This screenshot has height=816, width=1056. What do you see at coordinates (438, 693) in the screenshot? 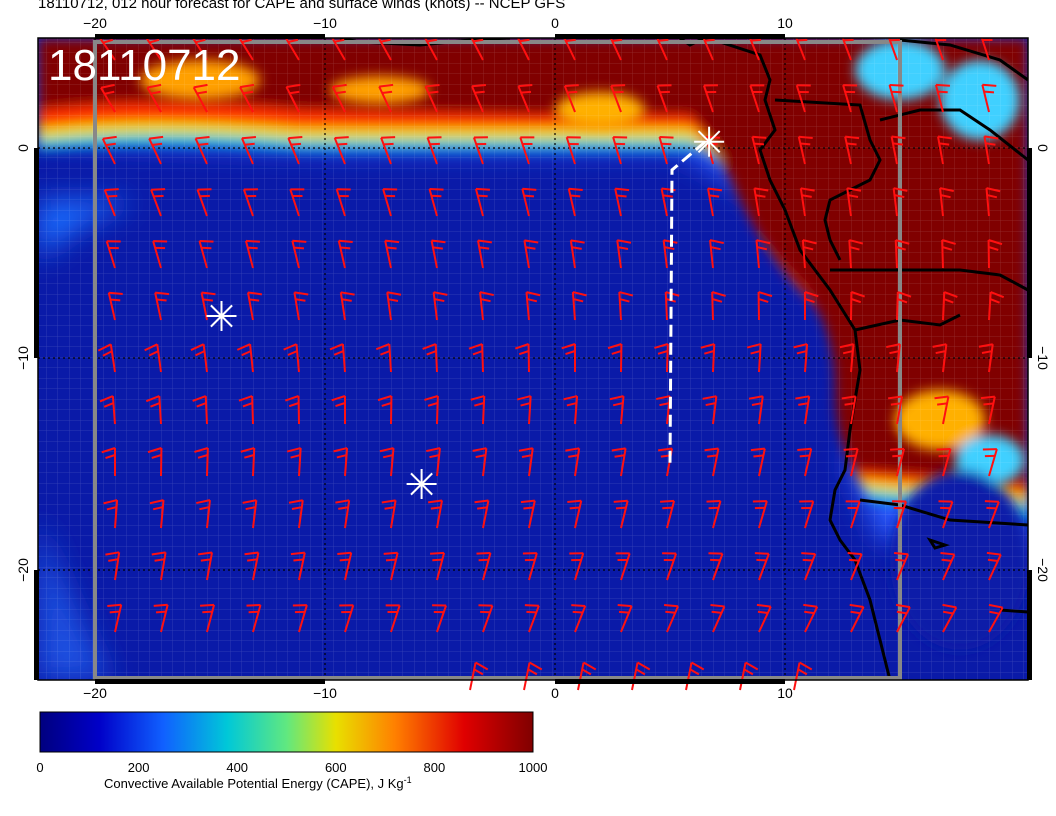
I see `x-ticks-bottom: −20 −10 0 10` at bounding box center [438, 693].